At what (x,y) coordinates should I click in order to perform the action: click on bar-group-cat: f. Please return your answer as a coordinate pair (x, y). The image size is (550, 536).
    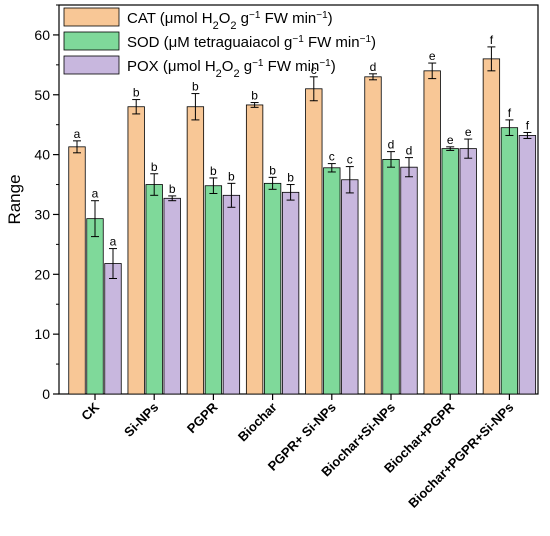
    Looking at the image, I should click on (491, 214).